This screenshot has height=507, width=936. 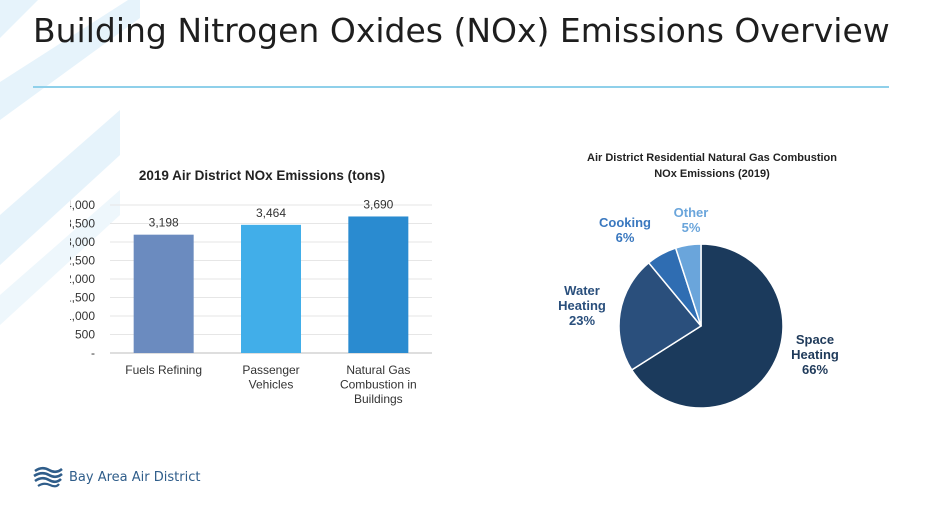 What do you see at coordinates (691, 227) in the screenshot?
I see `pie-pct-label: 5%` at bounding box center [691, 227].